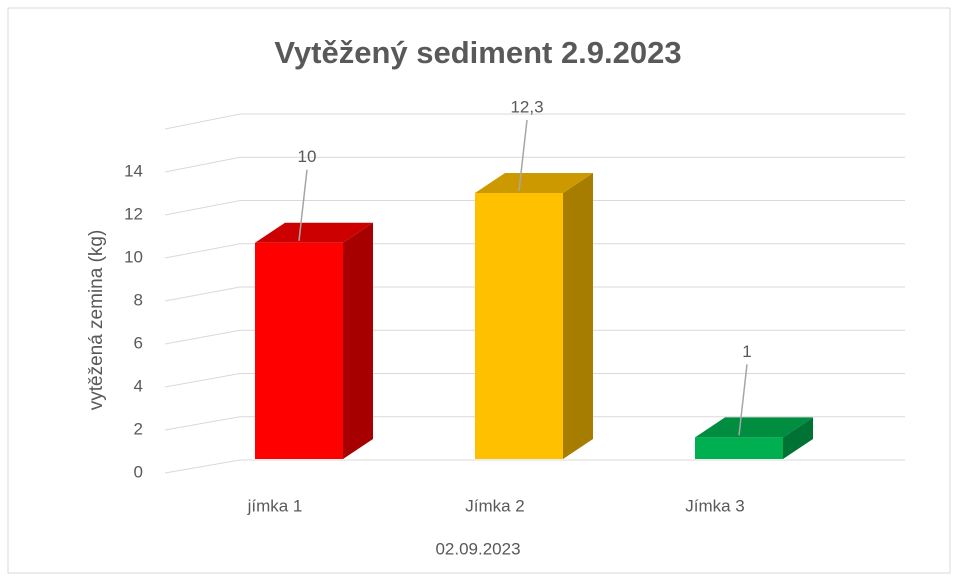  What do you see at coordinates (746, 351) in the screenshot?
I see `data-label: 1` at bounding box center [746, 351].